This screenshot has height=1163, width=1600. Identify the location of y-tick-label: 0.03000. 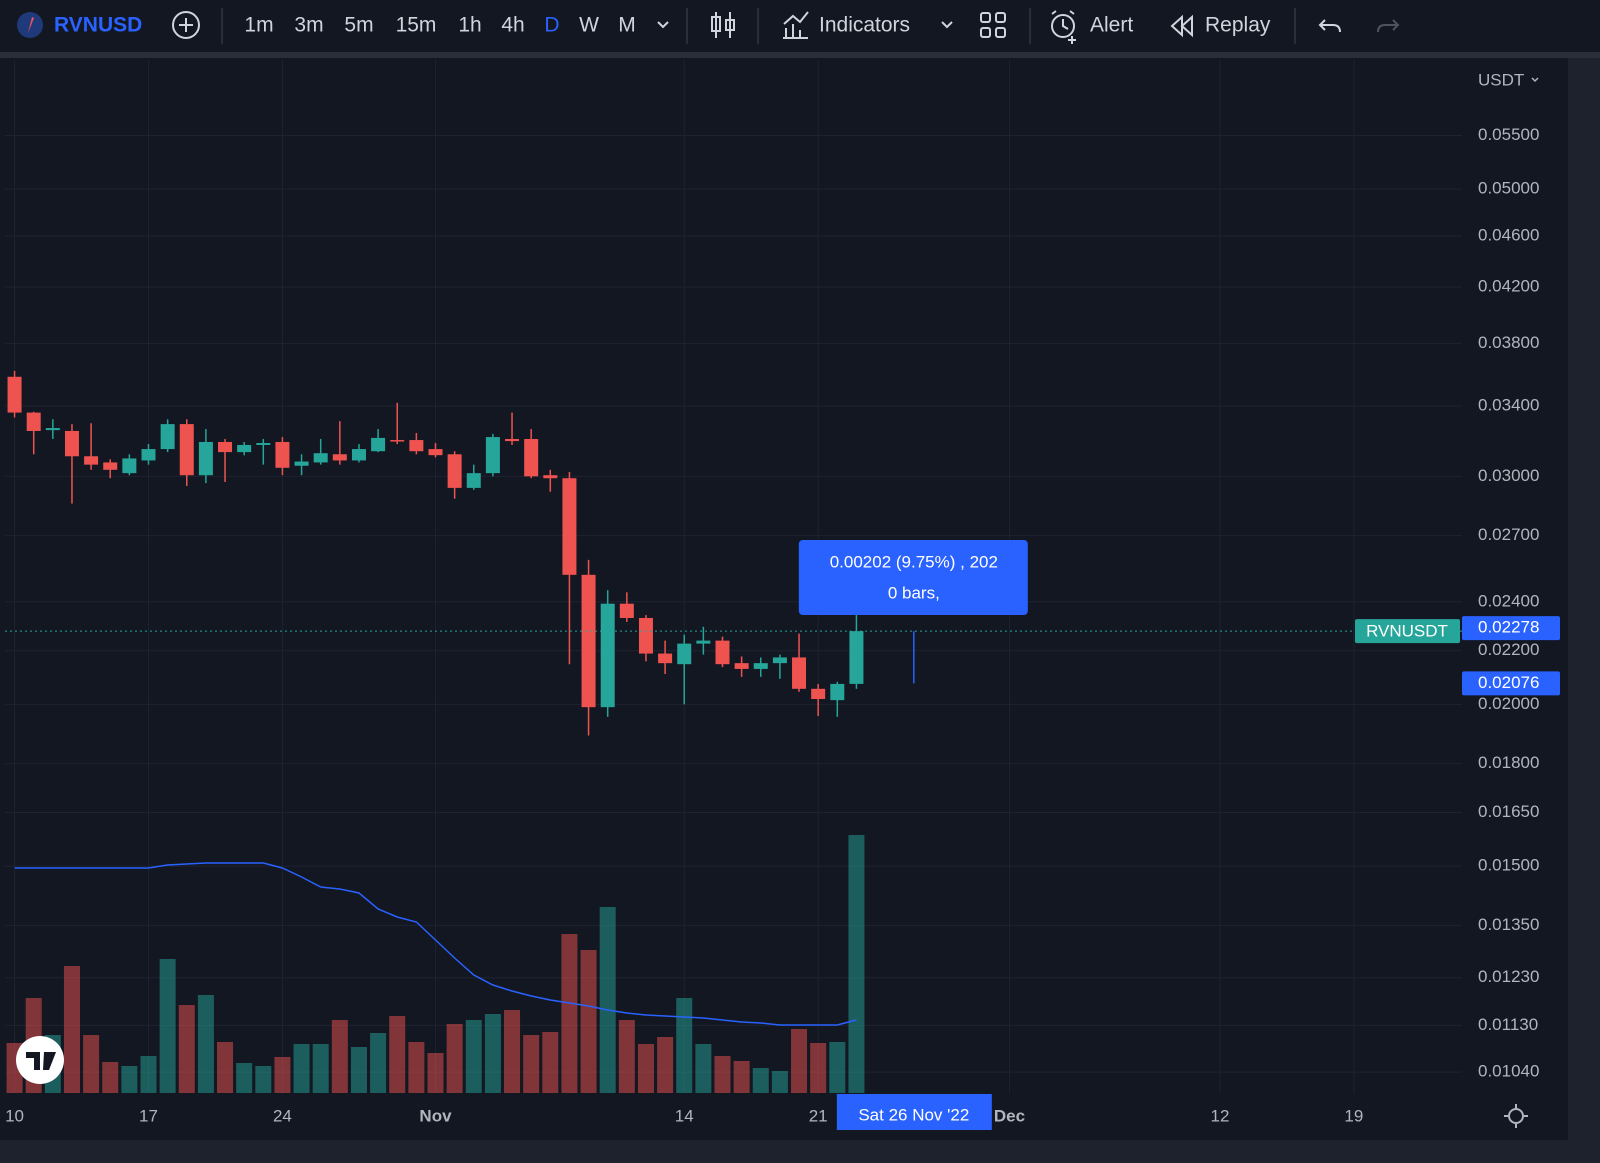
(1508, 475).